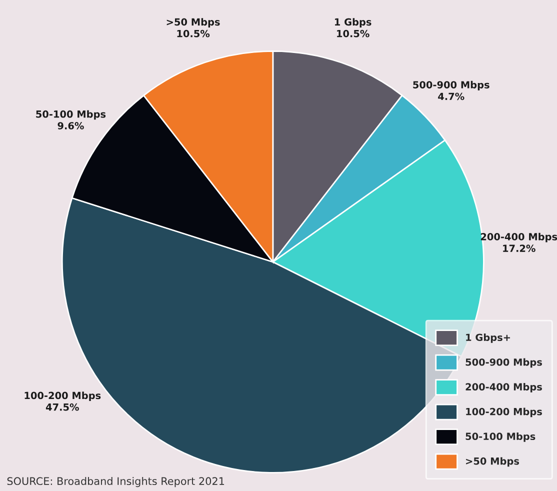 The width and height of the screenshot is (557, 491). What do you see at coordinates (504, 413) in the screenshot?
I see `legend-label: 100-200 Mbps` at bounding box center [504, 413].